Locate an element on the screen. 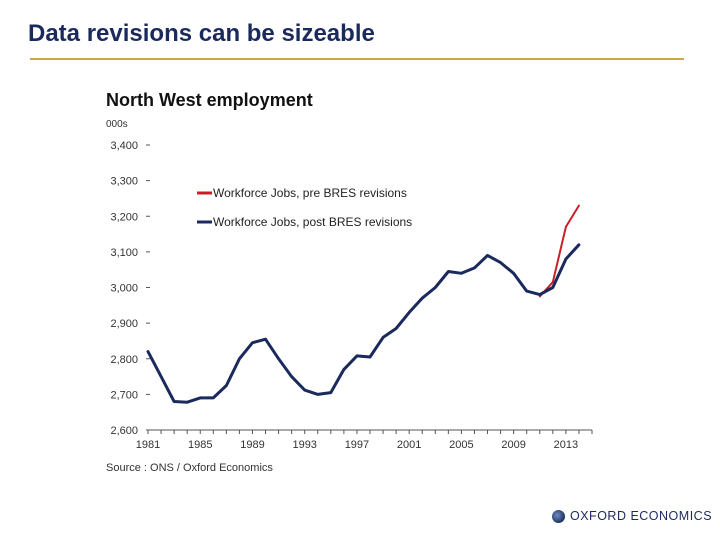 The width and height of the screenshot is (720, 540). y-tick-label: 3,200 is located at coordinates (124, 217).